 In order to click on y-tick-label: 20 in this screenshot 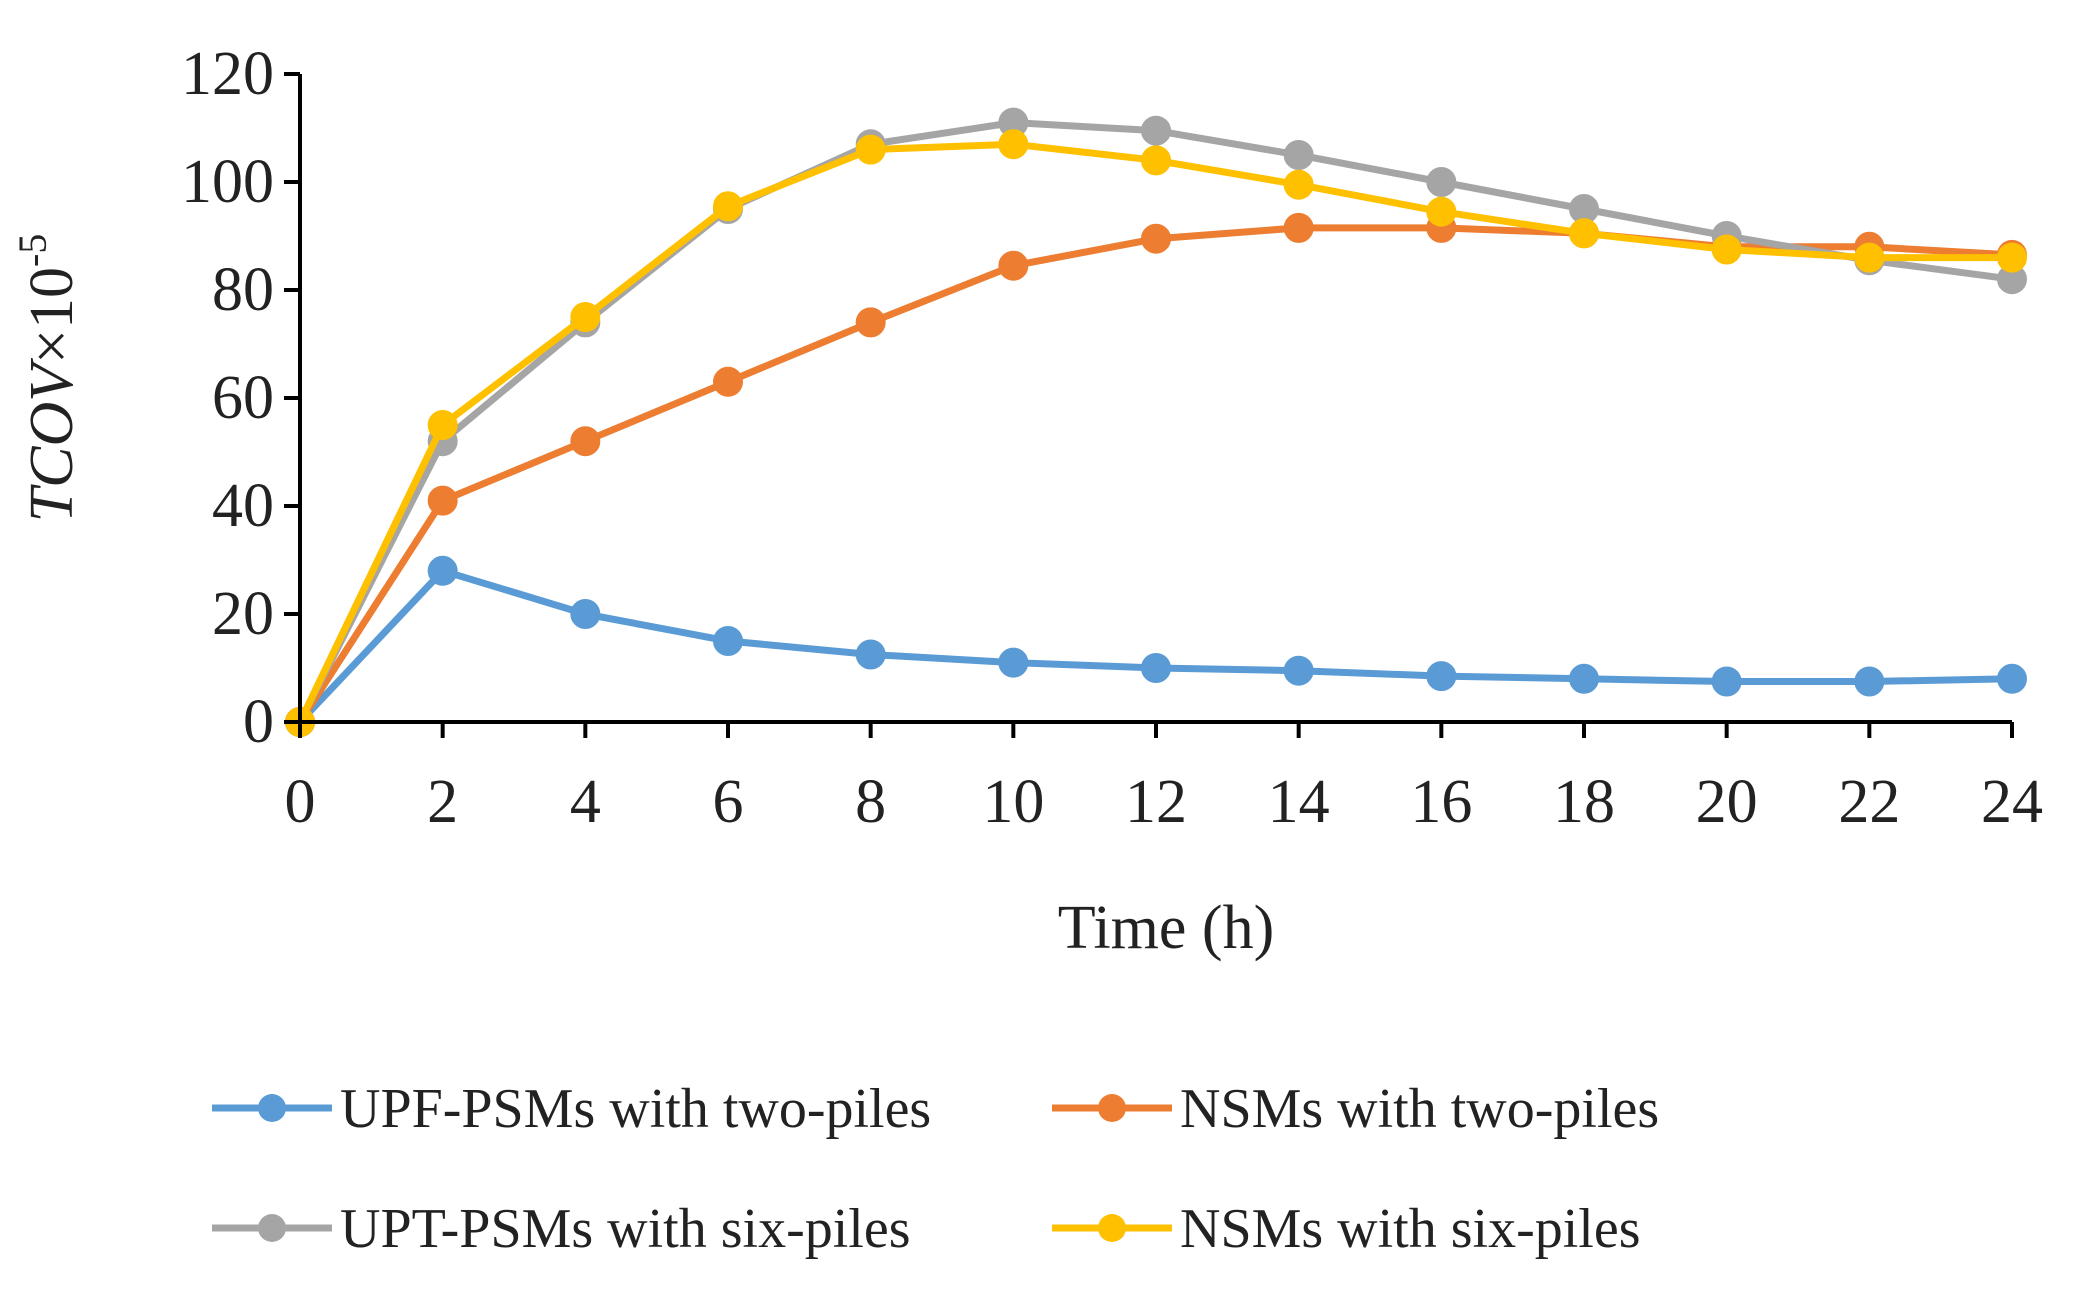, I will do `click(243, 614)`.